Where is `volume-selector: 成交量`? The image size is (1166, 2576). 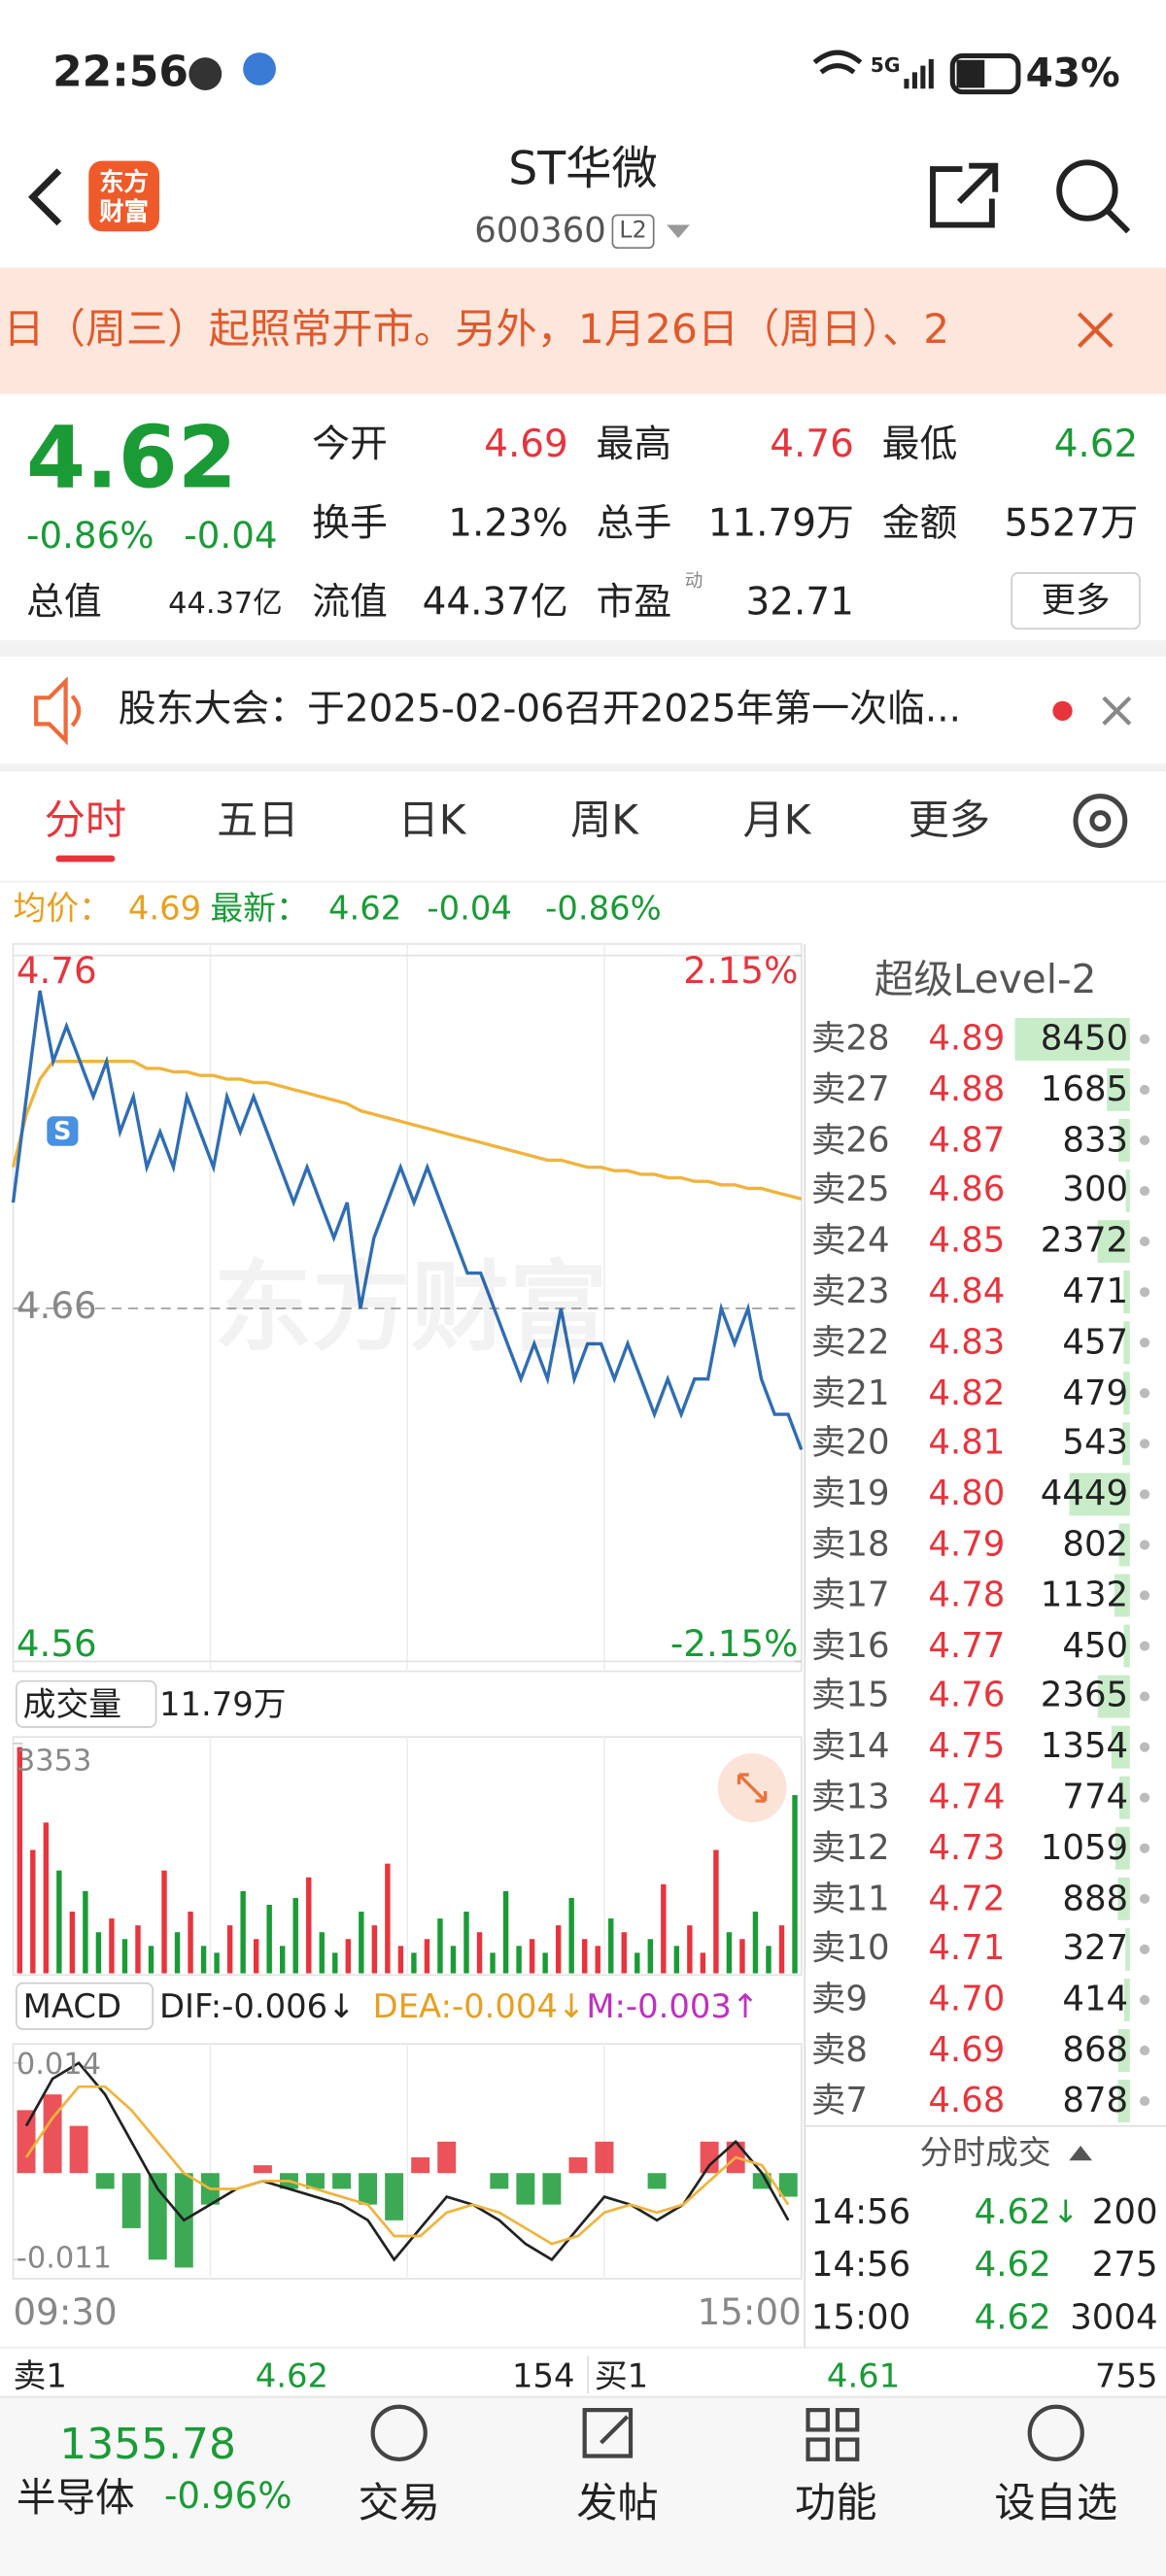 volume-selector: 成交量 is located at coordinates (72, 1704).